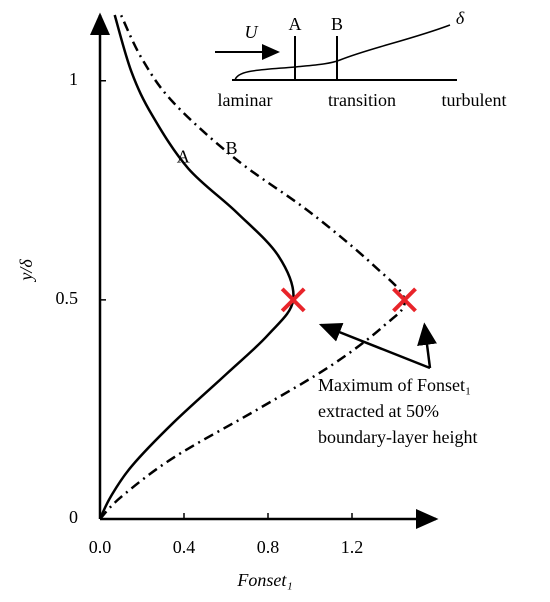 The image size is (550, 602). What do you see at coordinates (295, 24) in the screenshot?
I see `inset-station-label: A` at bounding box center [295, 24].